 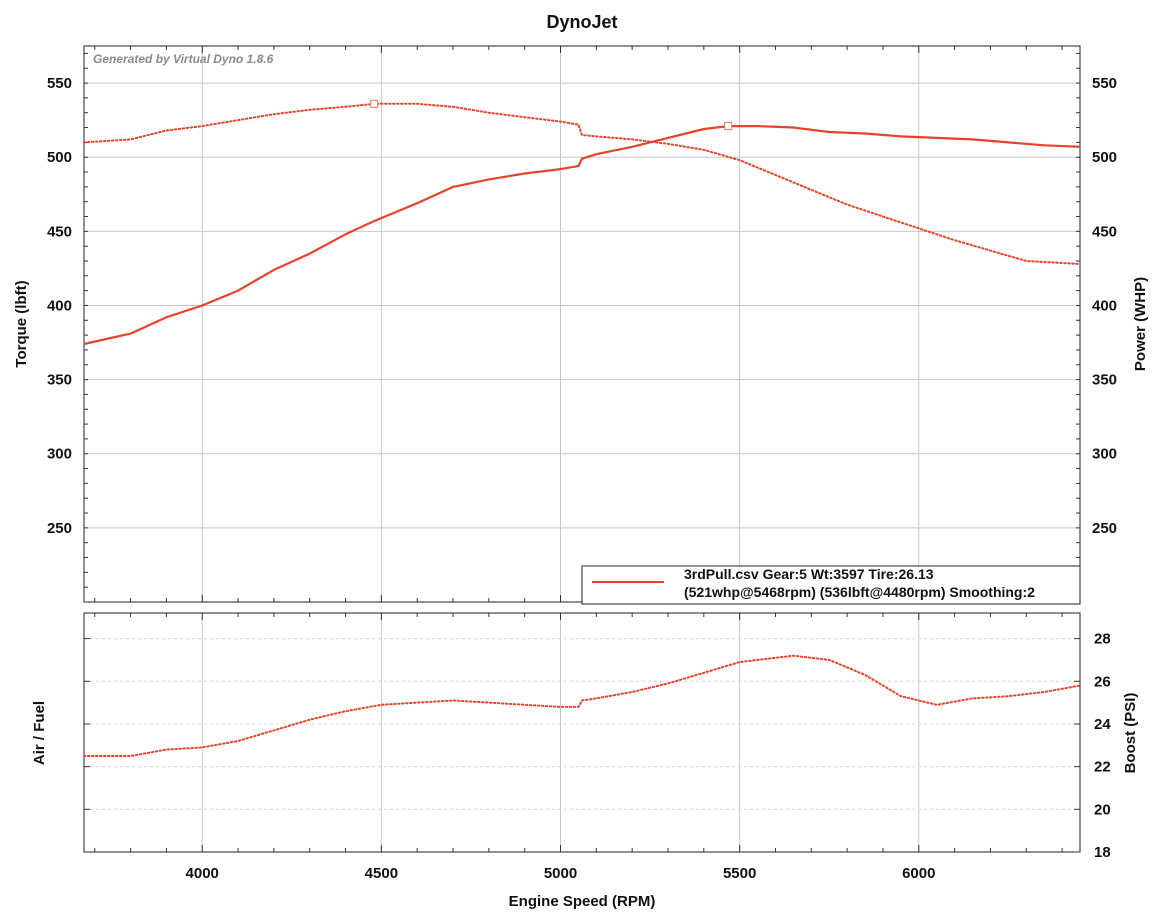 I want to click on power-tick-label: 400, so click(x=1104, y=305).